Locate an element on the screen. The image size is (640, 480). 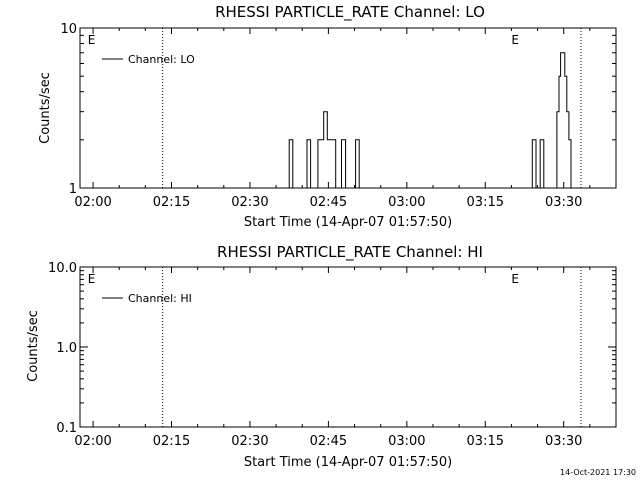
hi-x-tick-label: 03:15 is located at coordinates (485, 441).